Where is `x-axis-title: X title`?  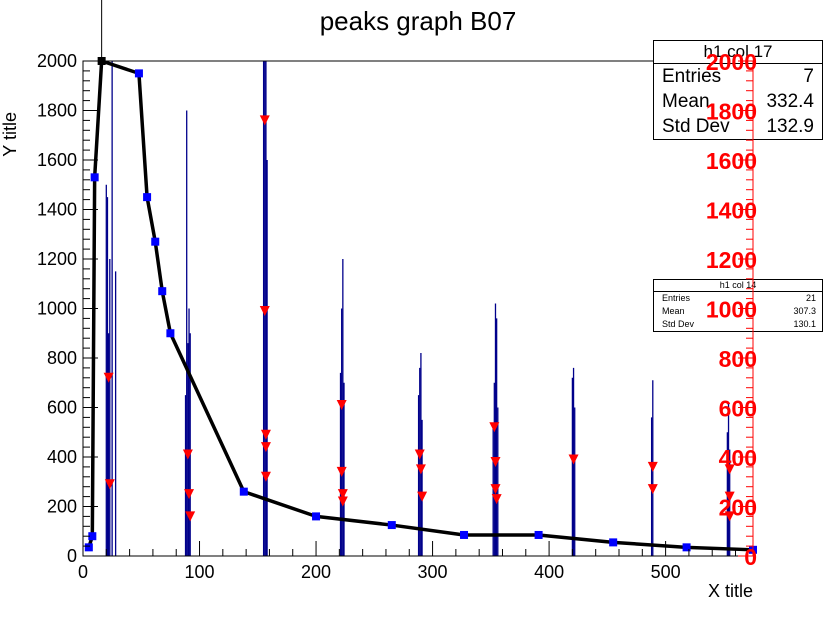
x-axis-title: X title is located at coordinates (730, 591).